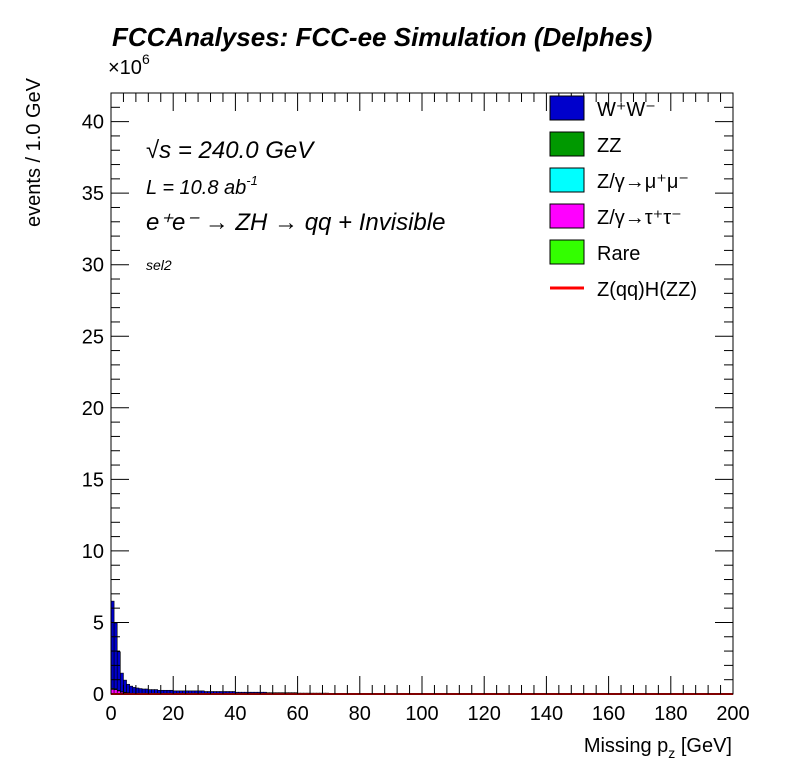  Describe the element at coordinates (98, 695) in the screenshot. I see `y-tick-label: 0` at that location.